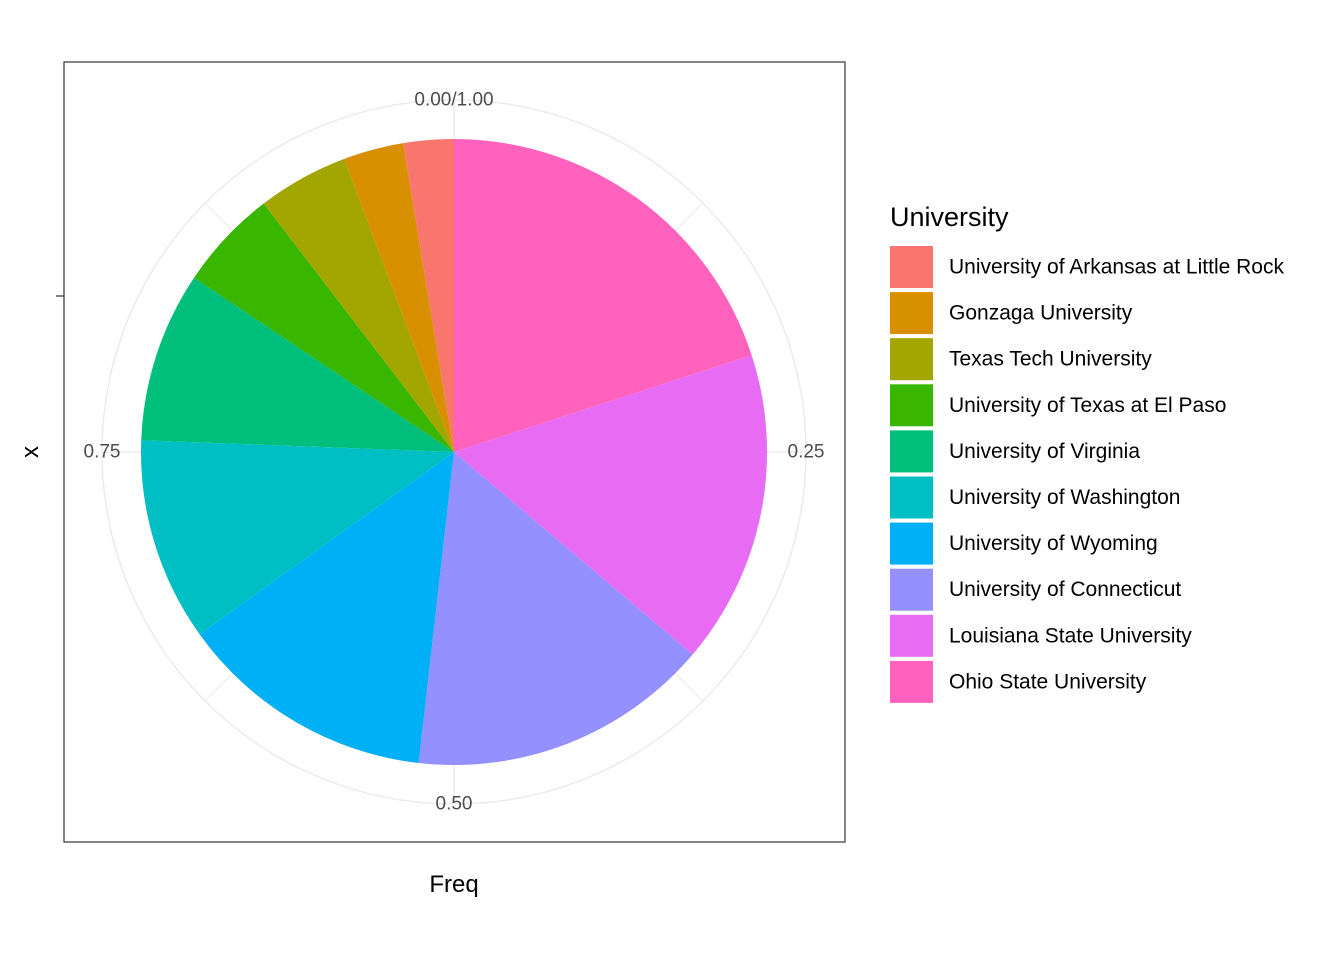 The width and height of the screenshot is (1344, 965). What do you see at coordinates (1064, 497) in the screenshot?
I see `legend-label: University of Washington` at bounding box center [1064, 497].